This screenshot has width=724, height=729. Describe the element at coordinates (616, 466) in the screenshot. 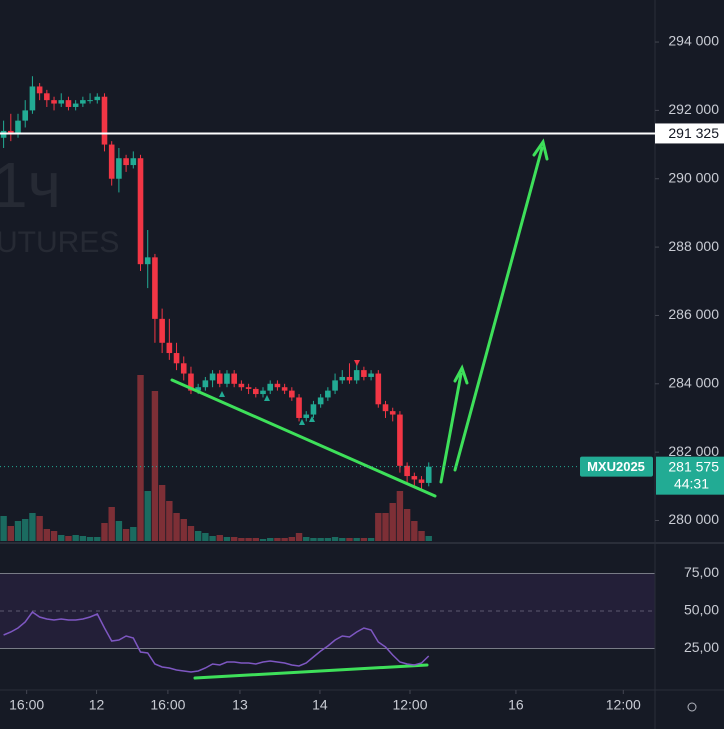

I see `symbol-label: MXU2025` at that location.